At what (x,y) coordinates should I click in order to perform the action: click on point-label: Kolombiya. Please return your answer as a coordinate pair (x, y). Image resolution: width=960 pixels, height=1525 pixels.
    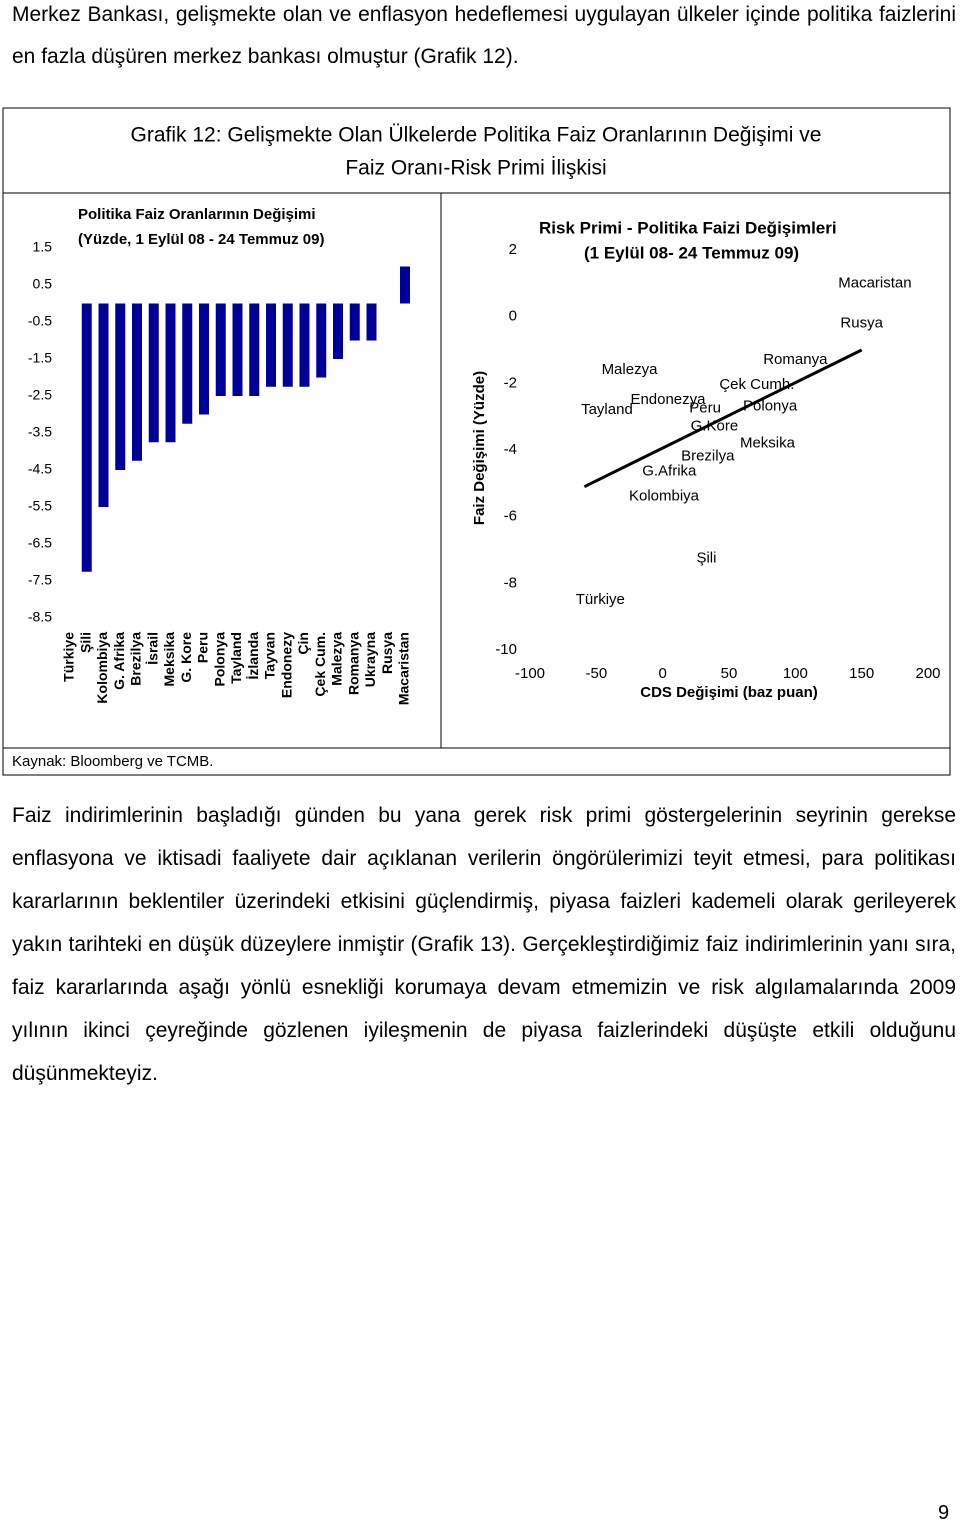
    Looking at the image, I should click on (664, 496).